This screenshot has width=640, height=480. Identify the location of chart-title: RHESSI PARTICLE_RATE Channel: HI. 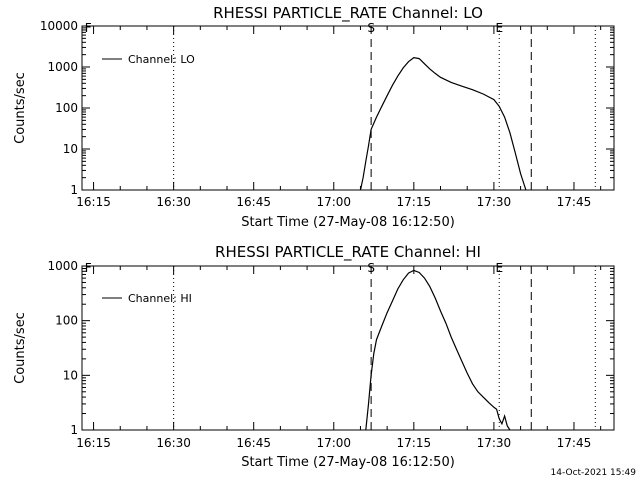
(348, 252).